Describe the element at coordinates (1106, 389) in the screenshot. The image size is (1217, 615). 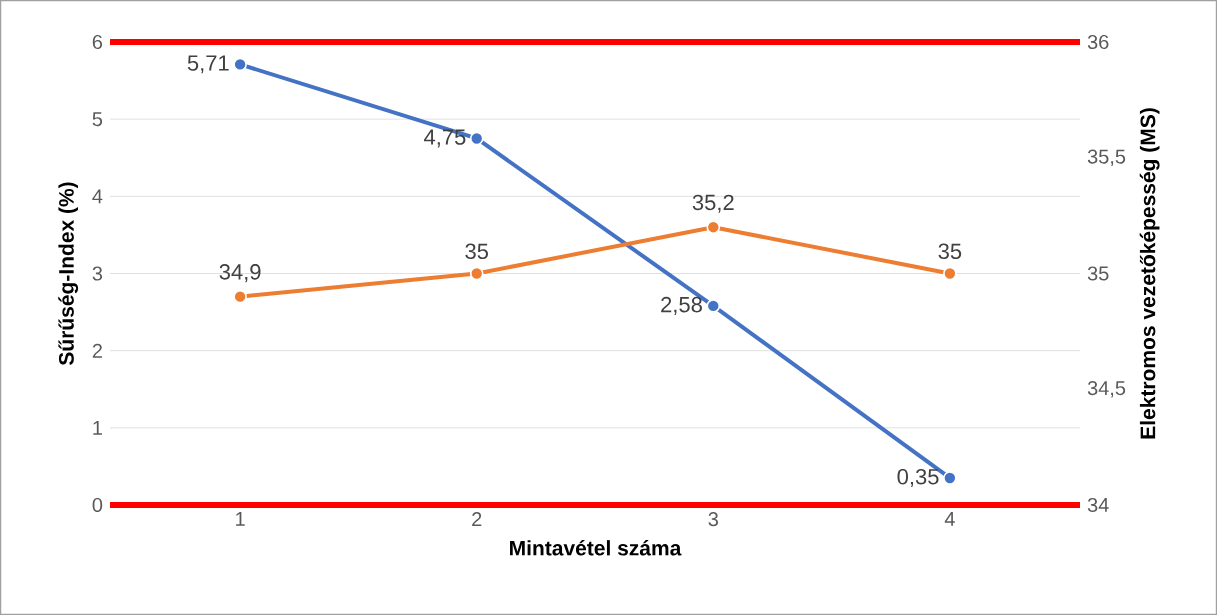
I see `y2-tick-label: 34,5` at that location.